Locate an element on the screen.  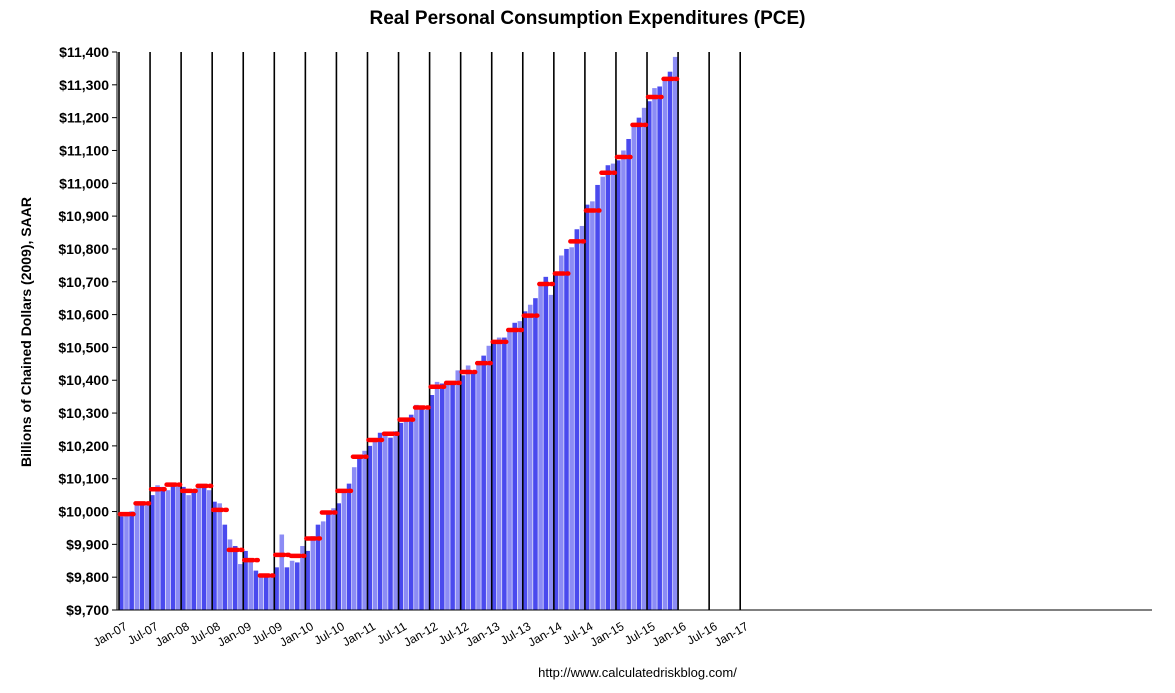
x-tick-label: Jan-07 is located at coordinates (110, 634).